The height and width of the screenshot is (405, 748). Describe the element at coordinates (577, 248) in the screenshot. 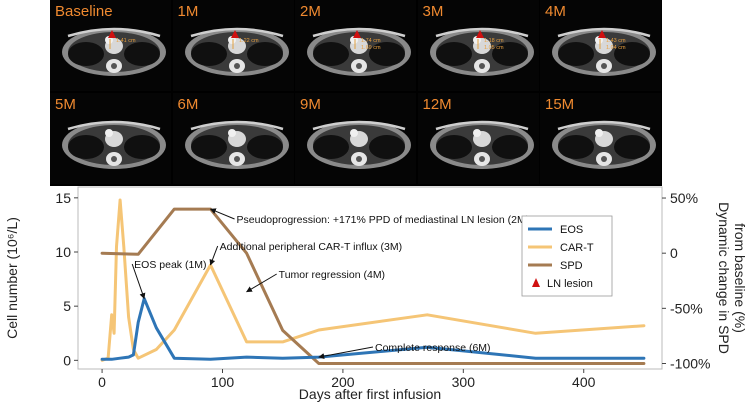

I see `legend-cart-label: CAR-T` at that location.